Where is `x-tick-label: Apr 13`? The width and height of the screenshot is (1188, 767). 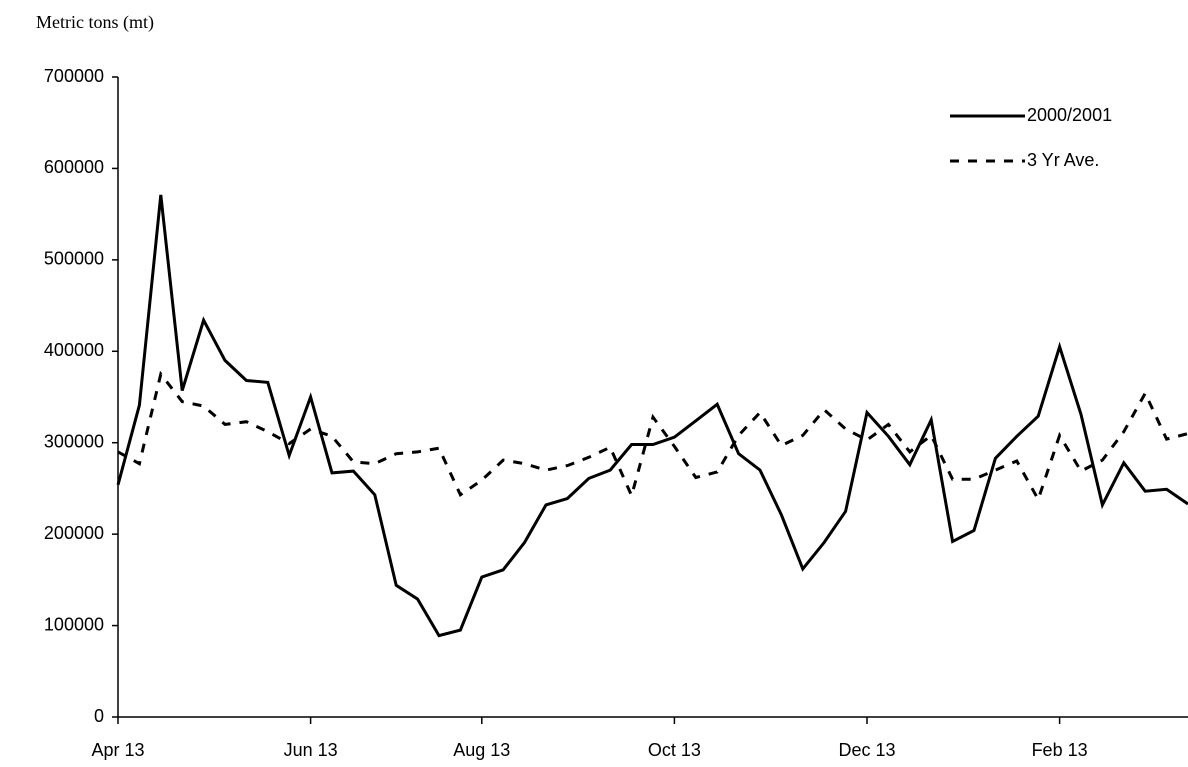
x-tick-label: Apr 13 is located at coordinates (117, 750).